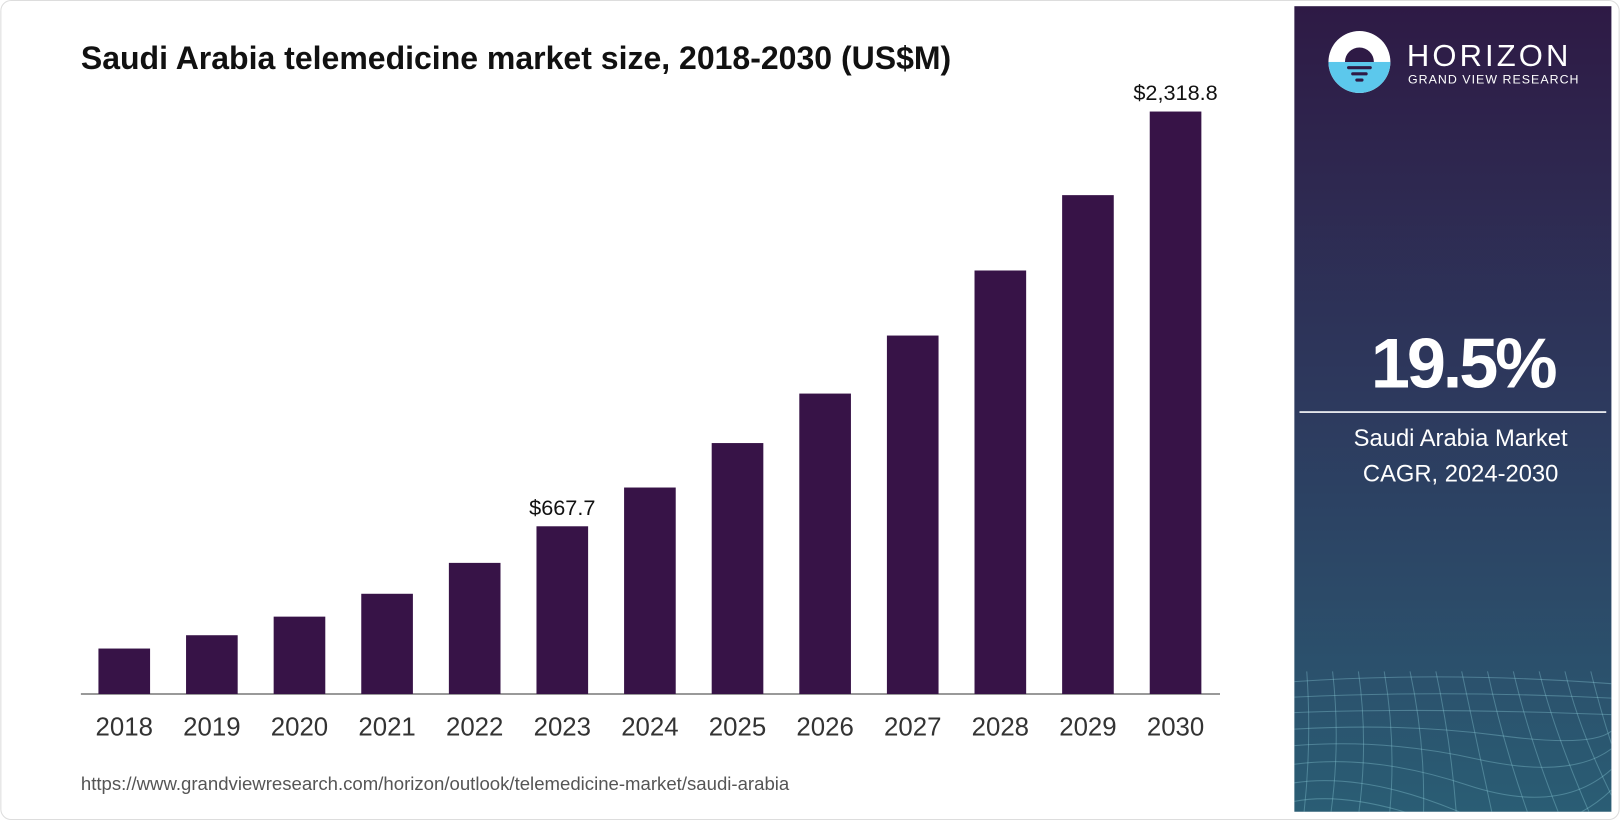  I want to click on cagr-label: CAGR, 2024-2030, so click(1460, 473).